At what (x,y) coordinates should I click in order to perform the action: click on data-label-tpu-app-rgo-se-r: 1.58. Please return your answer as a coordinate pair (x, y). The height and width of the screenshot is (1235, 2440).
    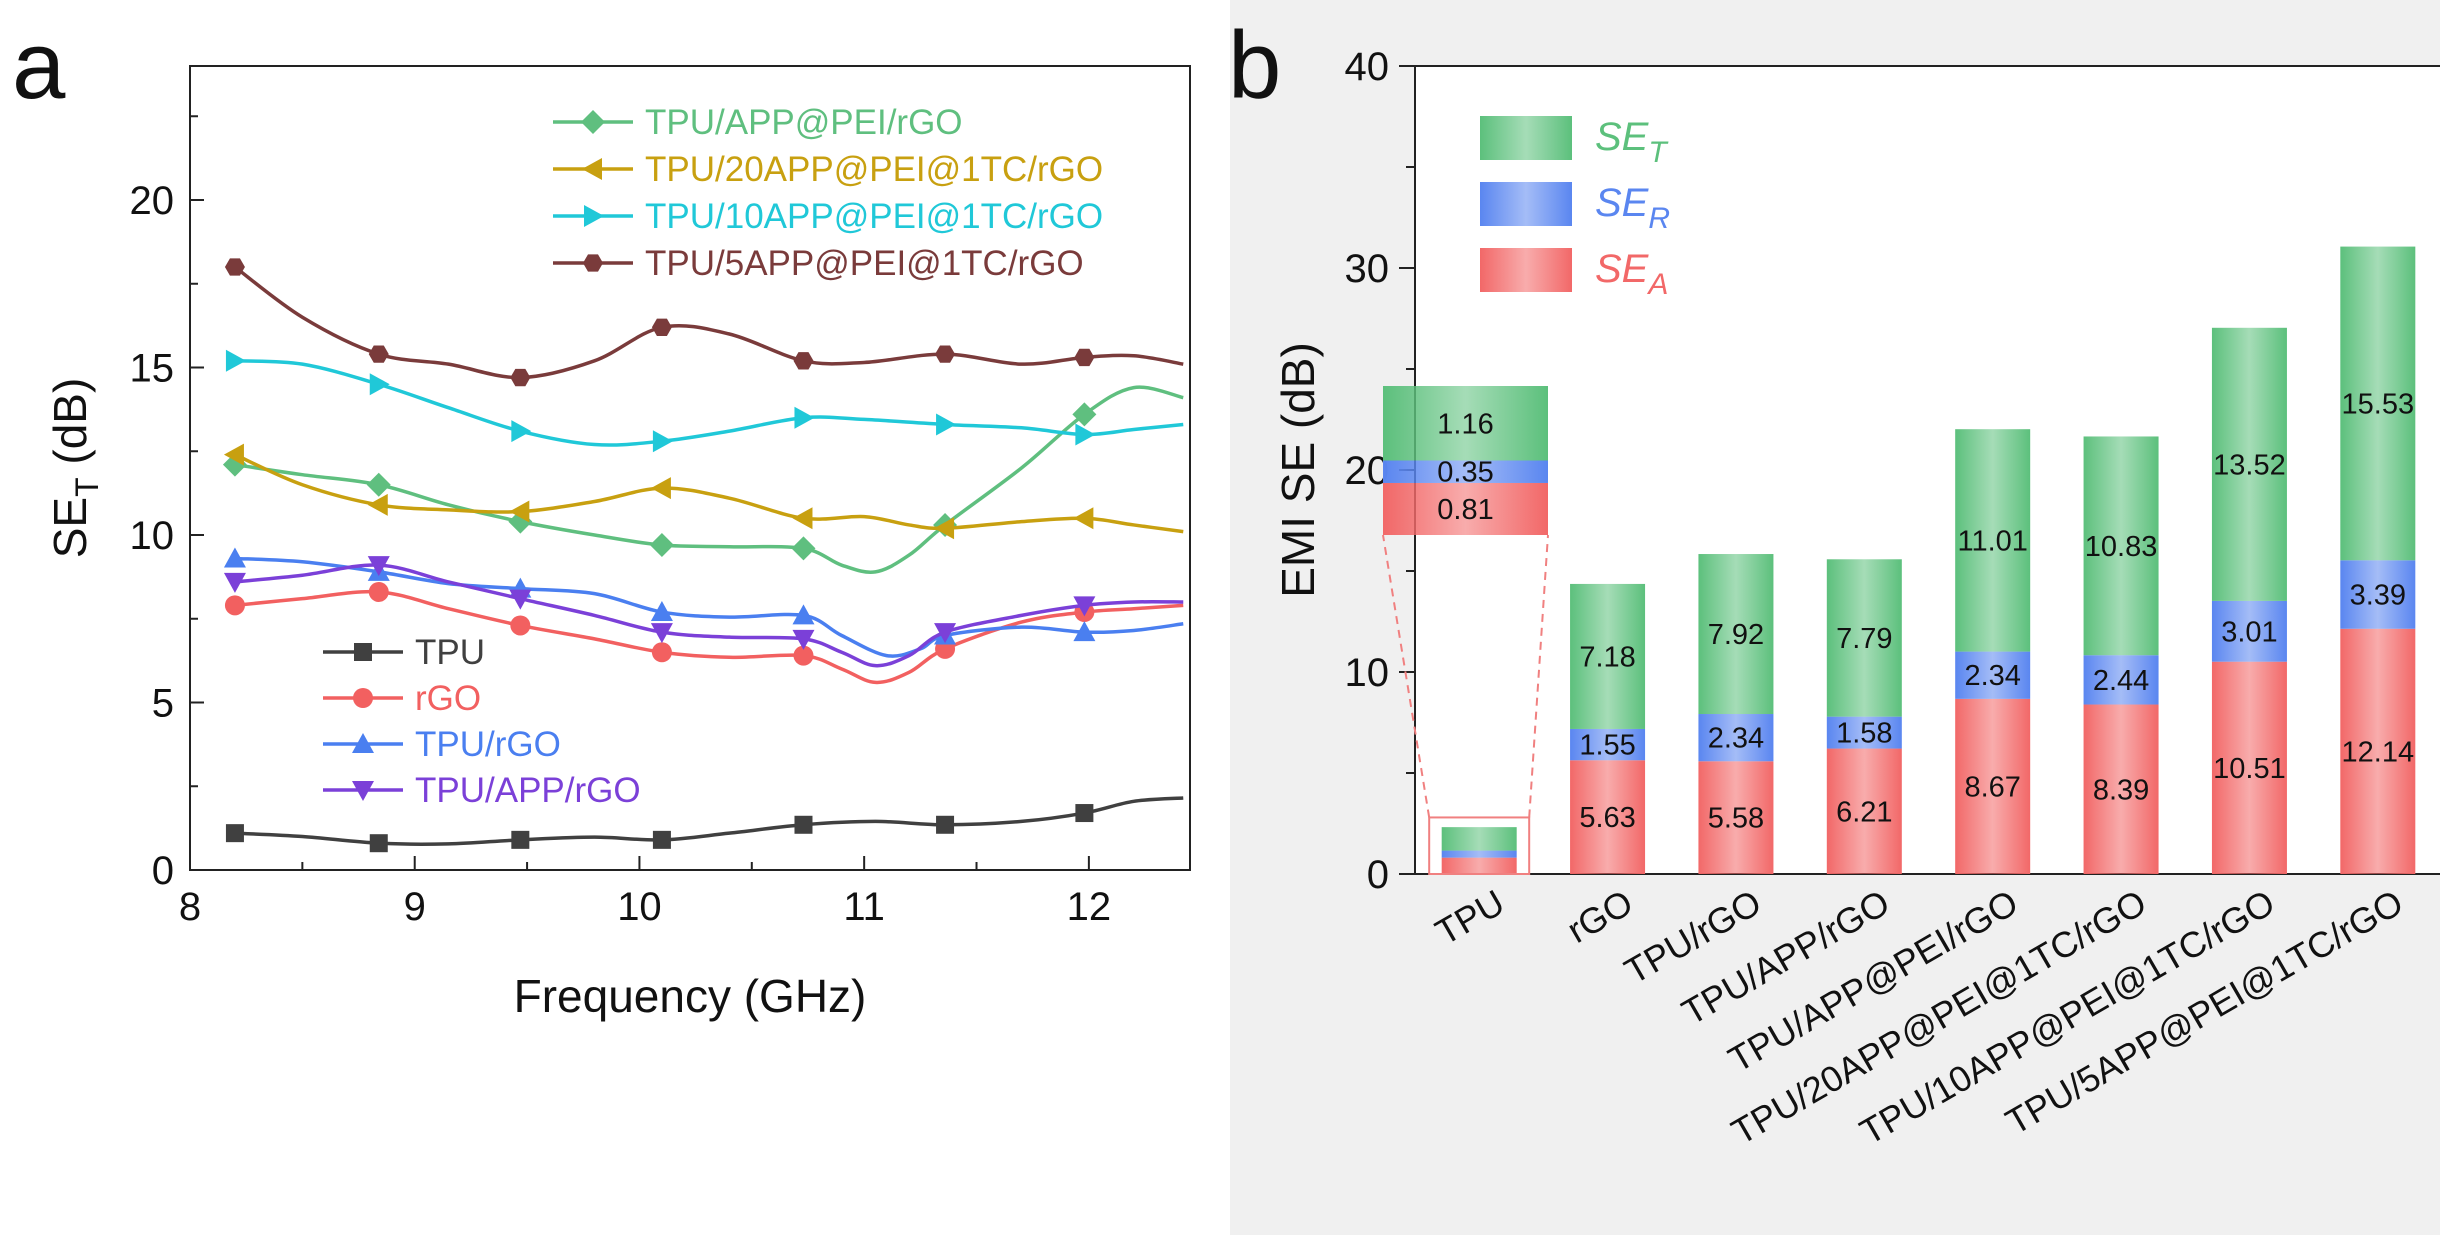
    Looking at the image, I should click on (1864, 734).